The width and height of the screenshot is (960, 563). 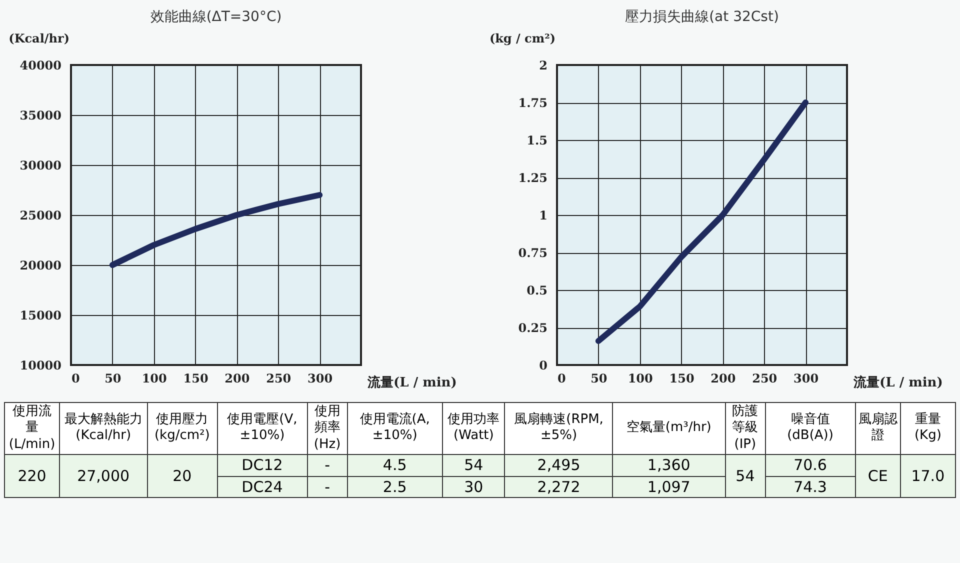 What do you see at coordinates (39, 39) in the screenshot?
I see `y-axis-title: (Kcal/hr)` at bounding box center [39, 39].